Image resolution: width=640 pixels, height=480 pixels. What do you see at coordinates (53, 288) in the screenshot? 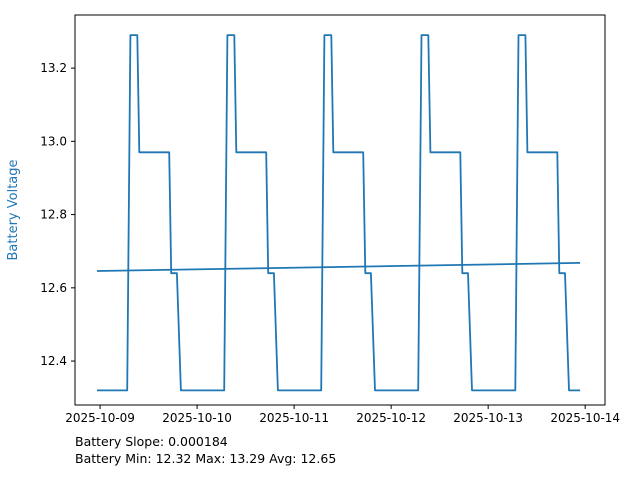
I see `y-tick-label: 12.6` at bounding box center [53, 288].